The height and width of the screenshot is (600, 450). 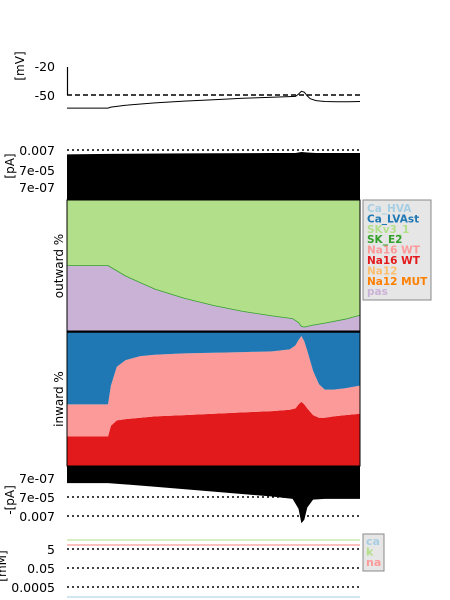 What do you see at coordinates (10, 500) in the screenshot?
I see `inward-mag-ylabel: -[pA]` at bounding box center [10, 500].